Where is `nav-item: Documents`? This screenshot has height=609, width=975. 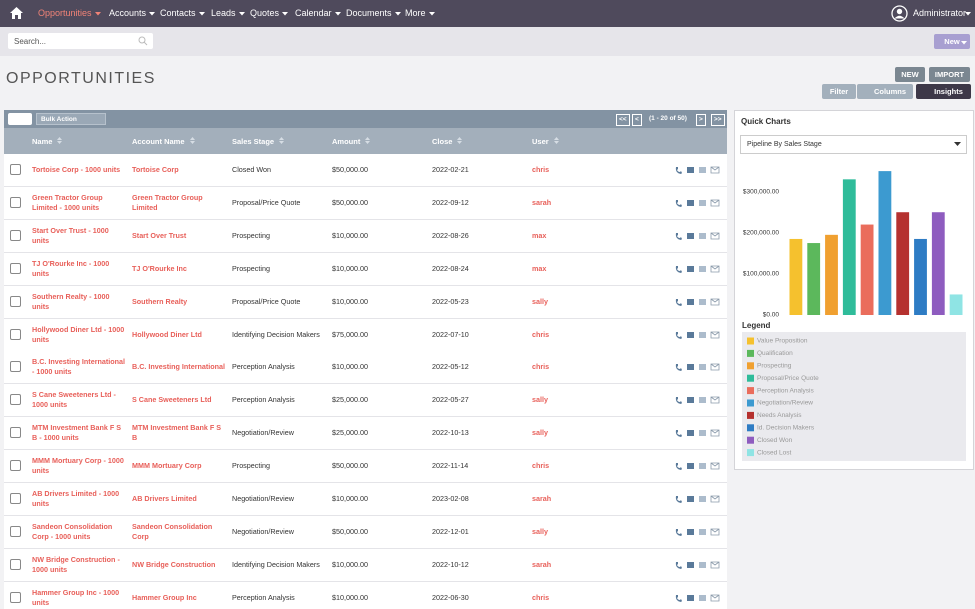 nav-item: Documents is located at coordinates (369, 13).